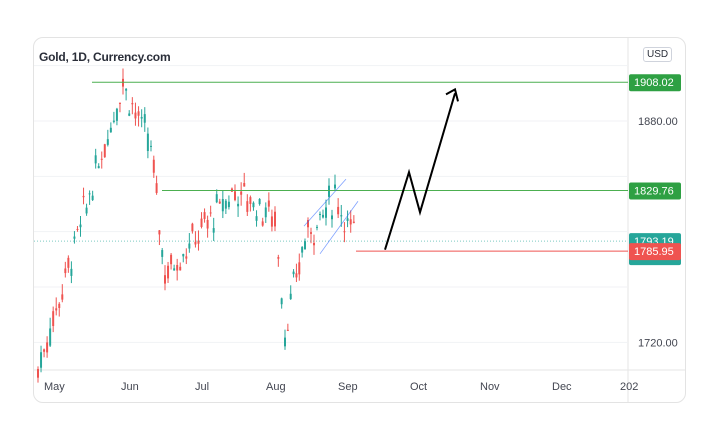  I want to click on support-price-label, so click(655, 252).